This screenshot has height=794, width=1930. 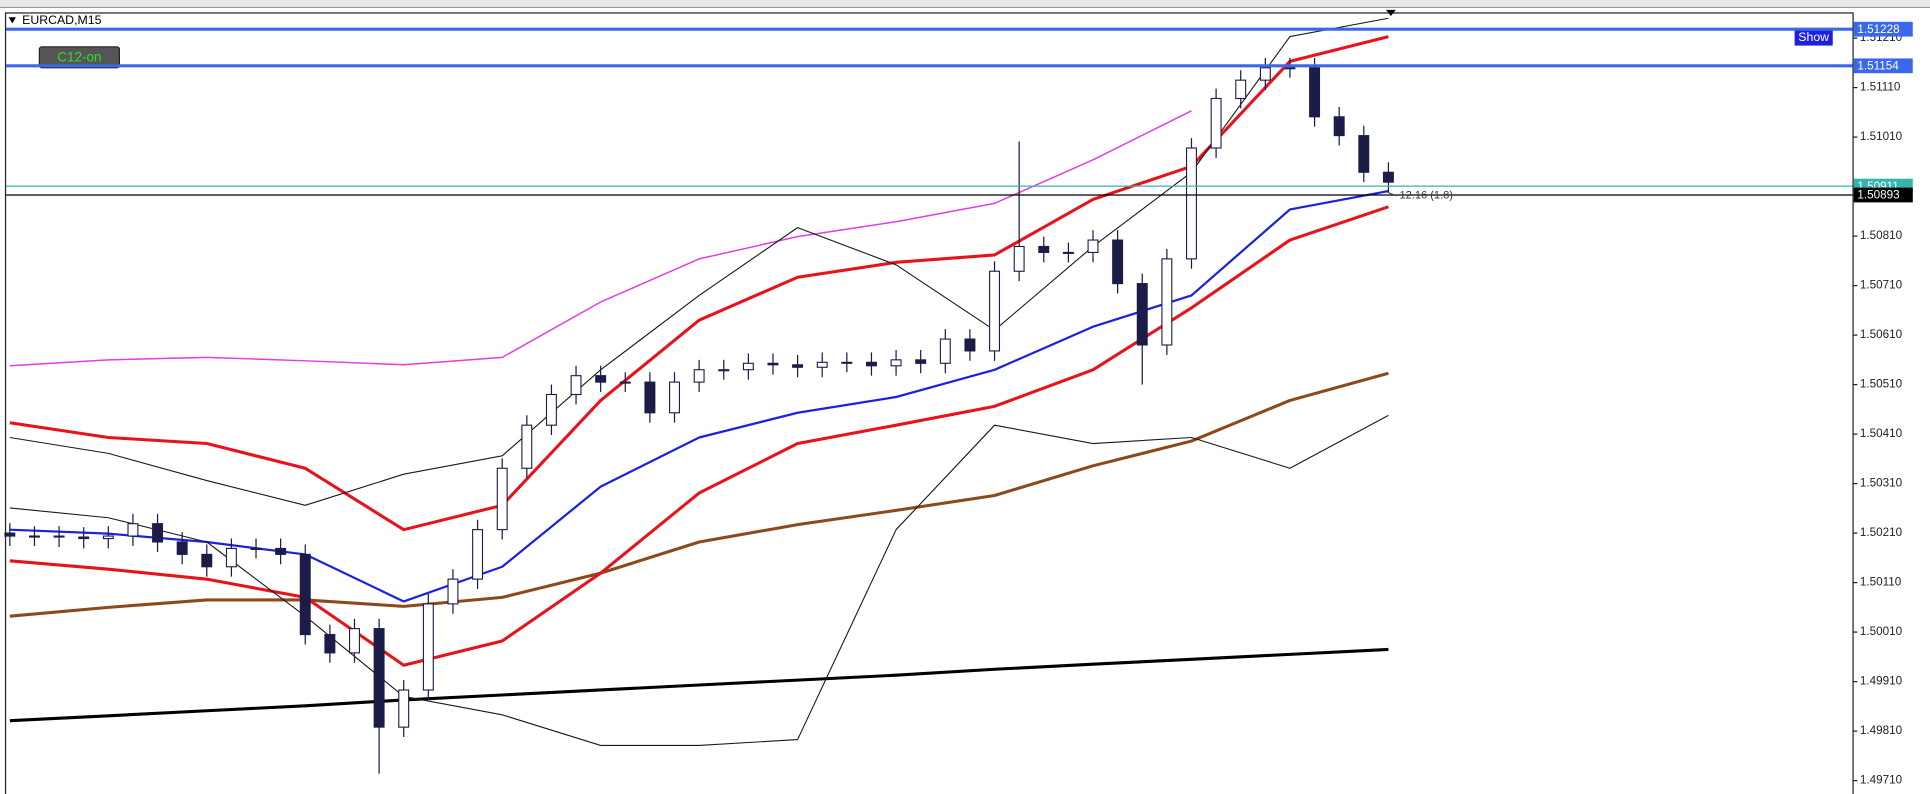 What do you see at coordinates (965, 4) in the screenshot?
I see `tab-strip` at bounding box center [965, 4].